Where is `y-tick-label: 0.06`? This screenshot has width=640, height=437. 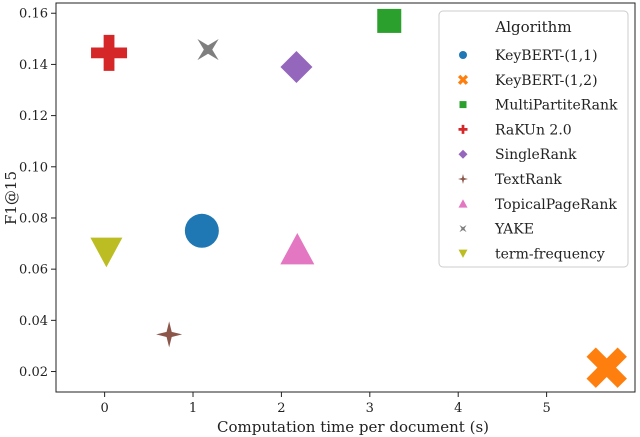
y-tick-label: 0.06 is located at coordinates (33, 270).